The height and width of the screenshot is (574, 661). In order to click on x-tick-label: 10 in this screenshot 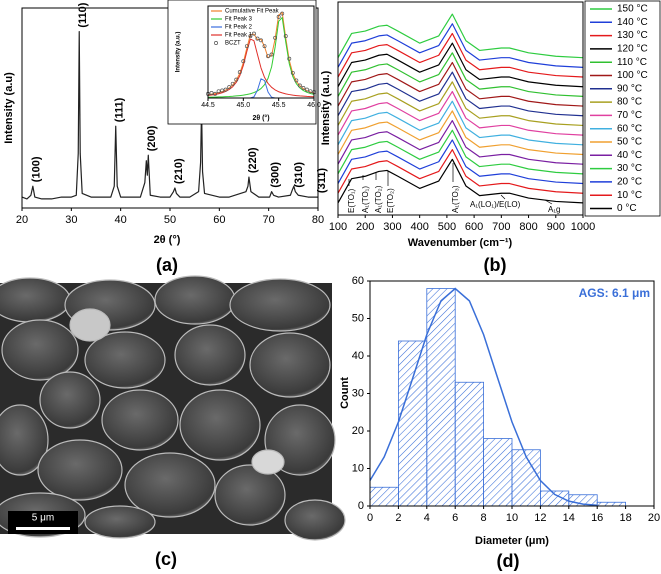, I will do `click(512, 518)`.